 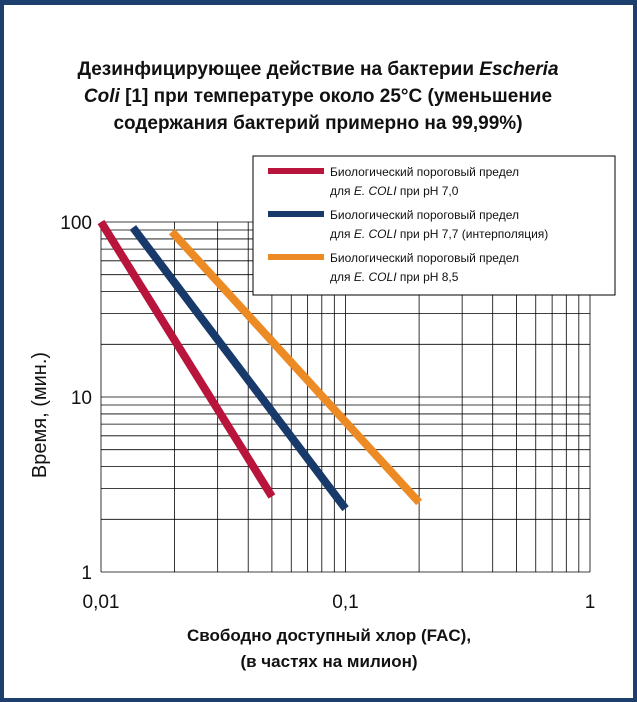 I want to click on x-tick-labels: 0,01 0,1 1, so click(x=339, y=602).